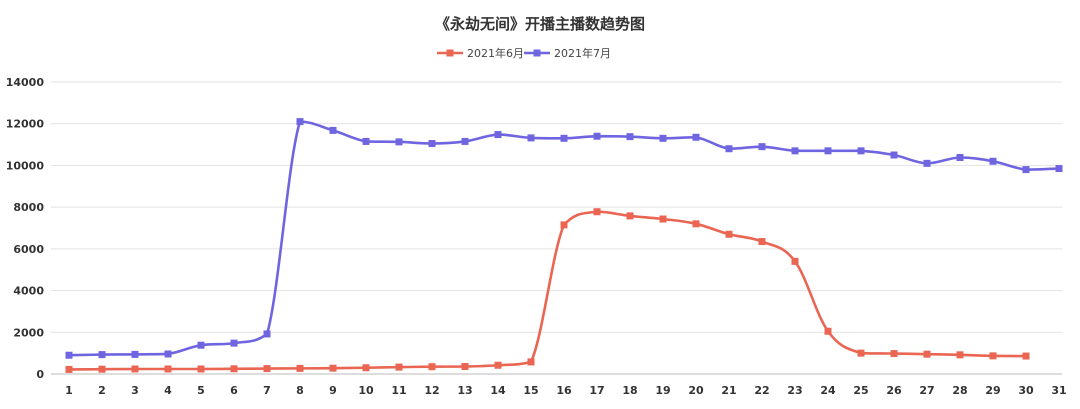  I want to click on y-tick-label: 4000, so click(28, 291).